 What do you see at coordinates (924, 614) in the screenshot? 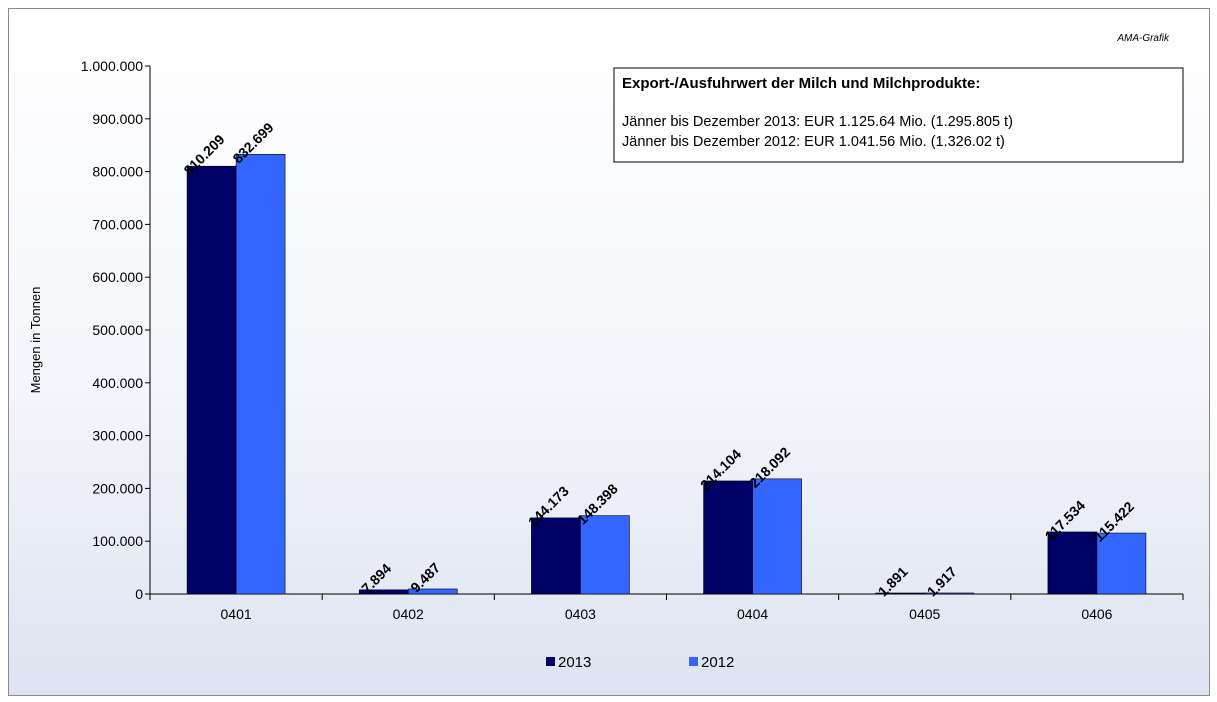
I see `x-tick-label: 0405` at bounding box center [924, 614].